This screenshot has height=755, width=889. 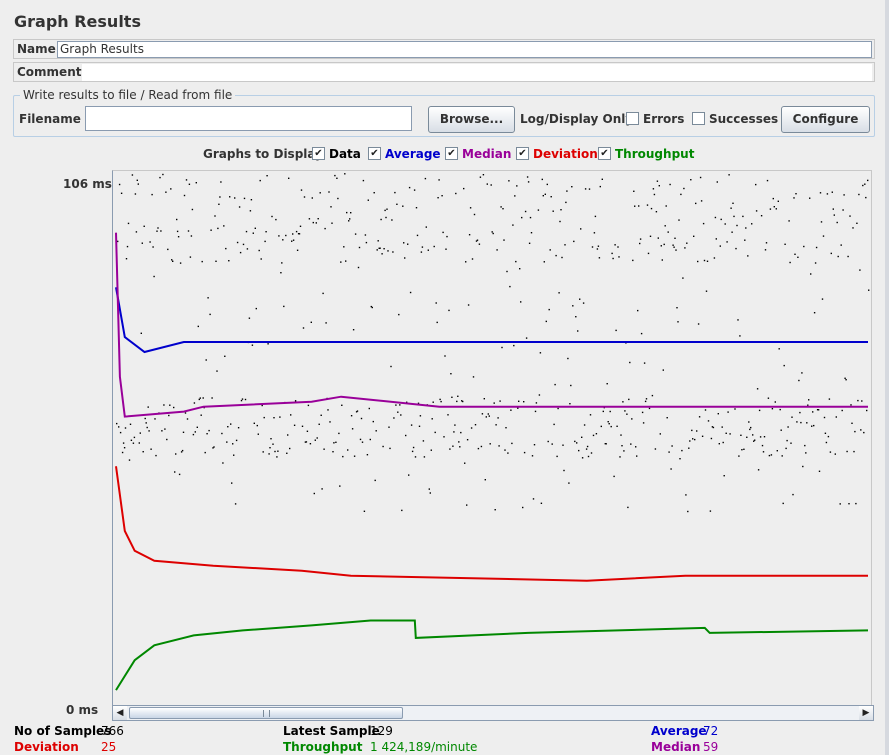 What do you see at coordinates (477, 72) in the screenshot?
I see `comments-input` at bounding box center [477, 72].